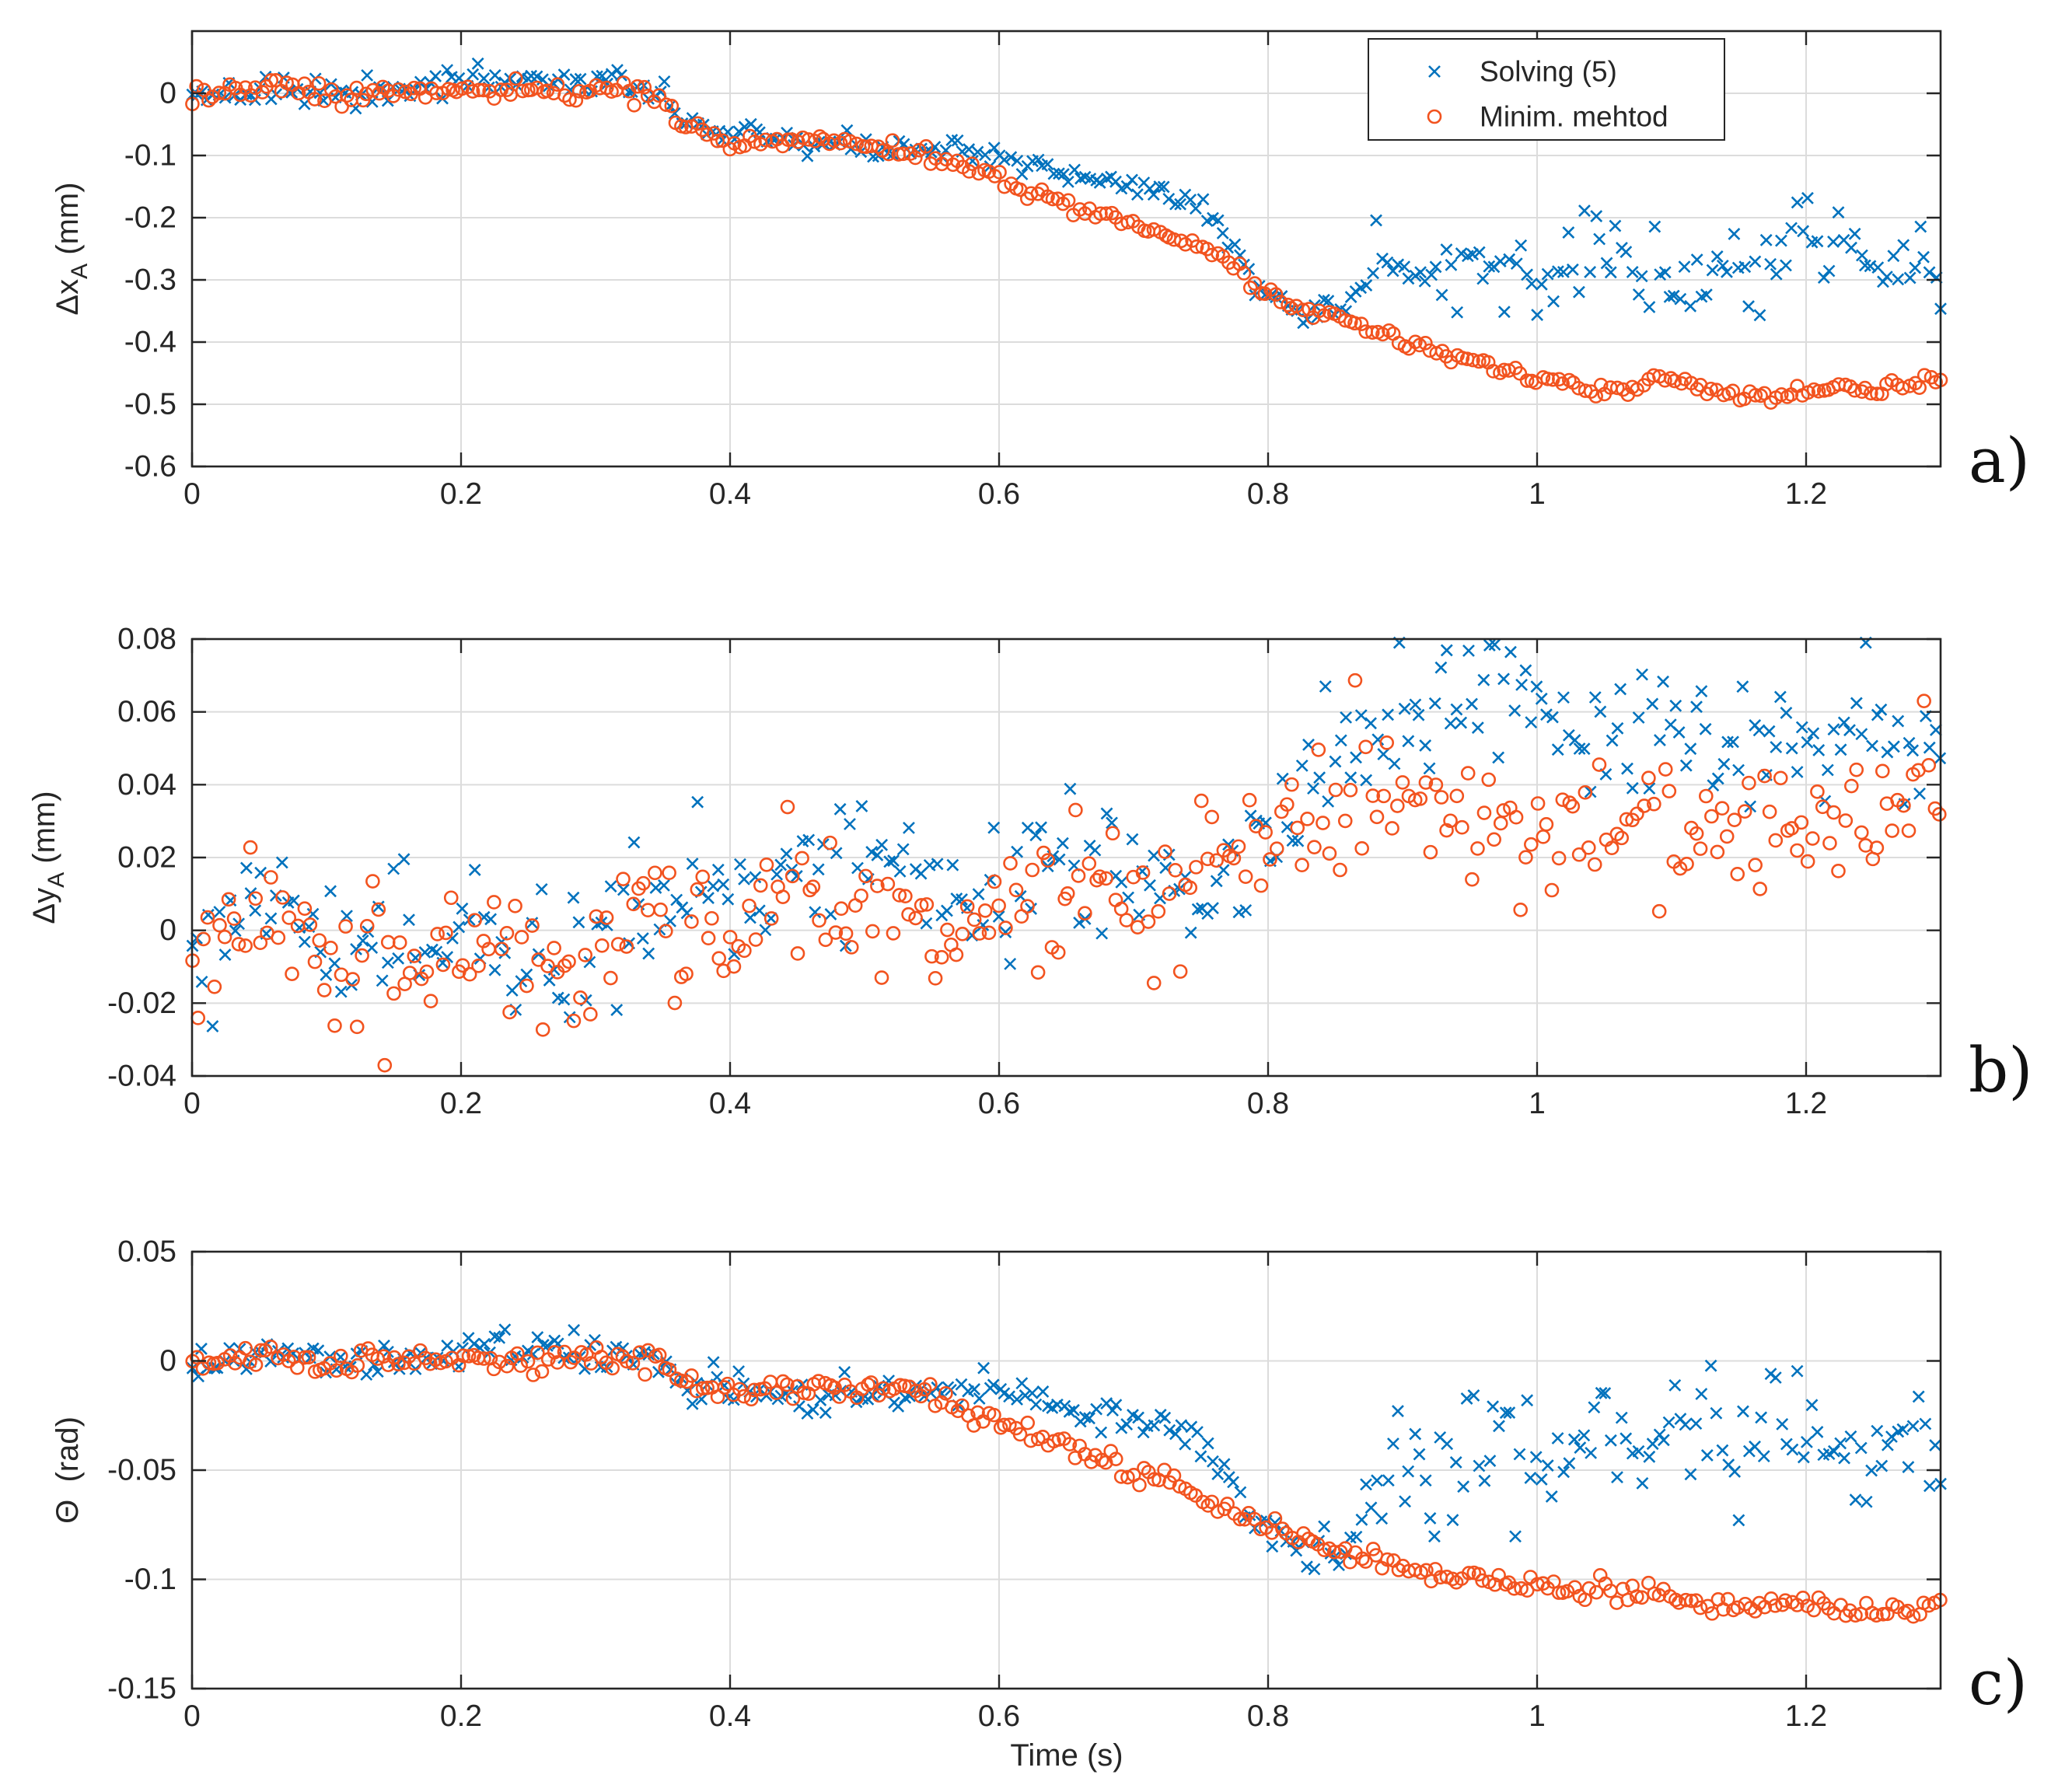 This screenshot has height=1792, width=2065. Describe the element at coordinates (146, 639) in the screenshot. I see `y-tick-label: 0.08` at that location.